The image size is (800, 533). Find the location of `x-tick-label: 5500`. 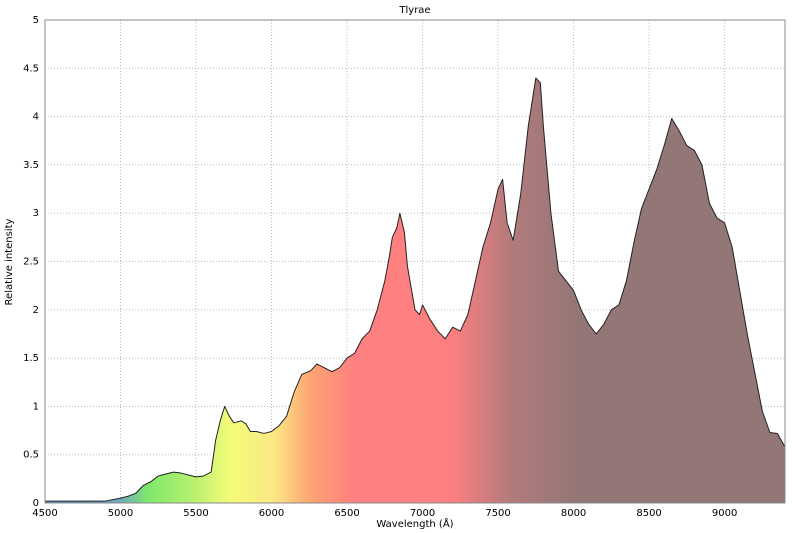

x-tick-label: 5500 is located at coordinates (195, 513).